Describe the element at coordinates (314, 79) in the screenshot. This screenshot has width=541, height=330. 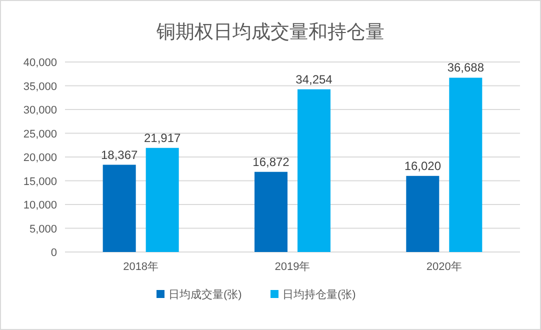
I see `data-label: 34,254` at that location.